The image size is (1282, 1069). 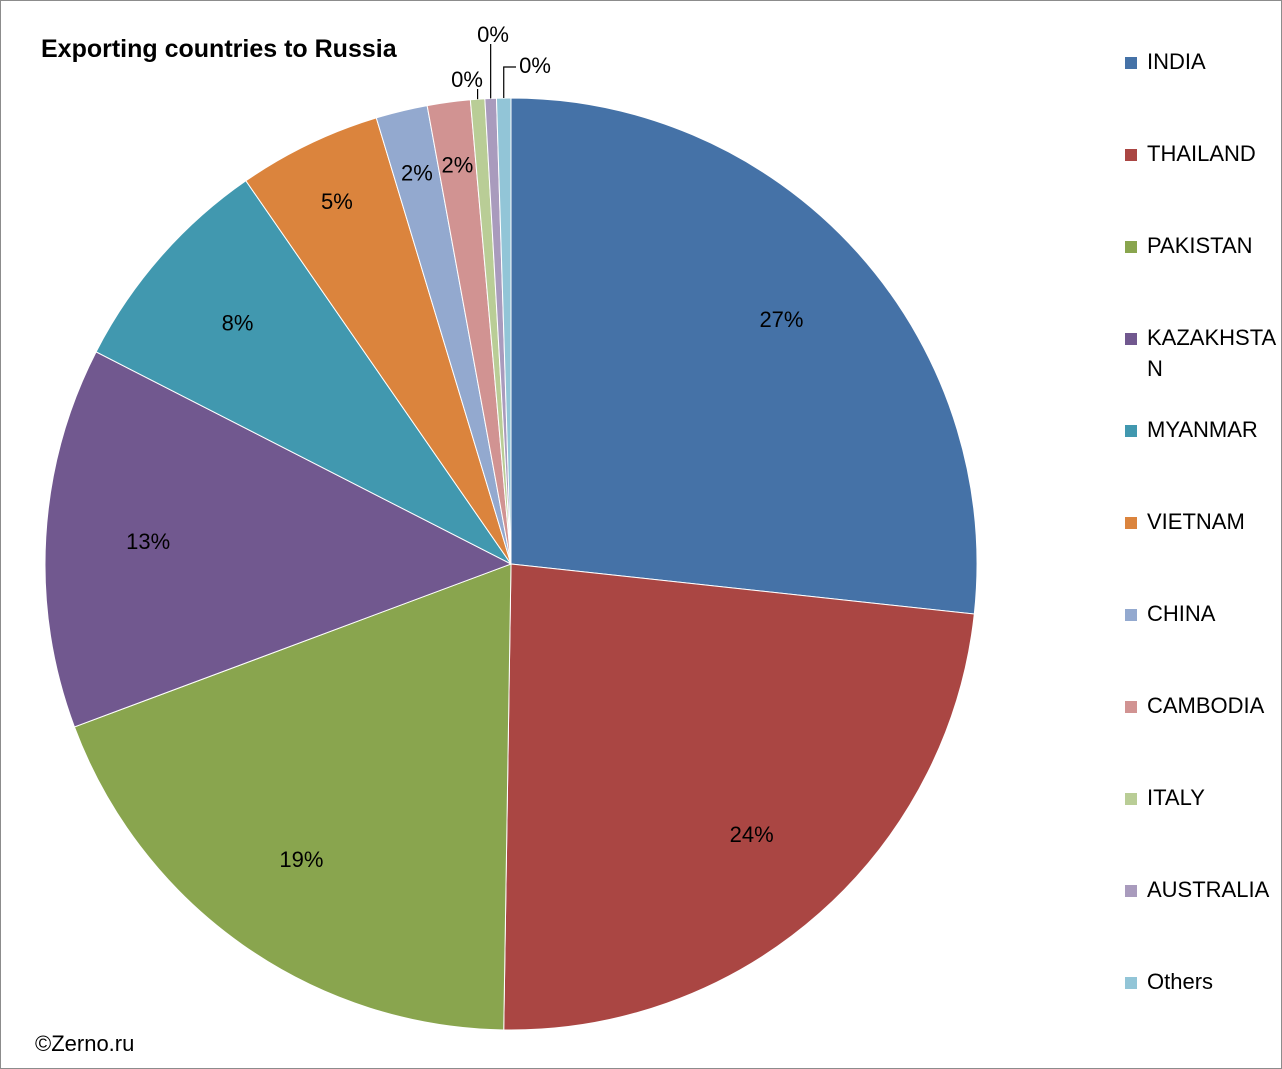 What do you see at coordinates (458, 165) in the screenshot?
I see `data-label-cambodia: 2%` at bounding box center [458, 165].